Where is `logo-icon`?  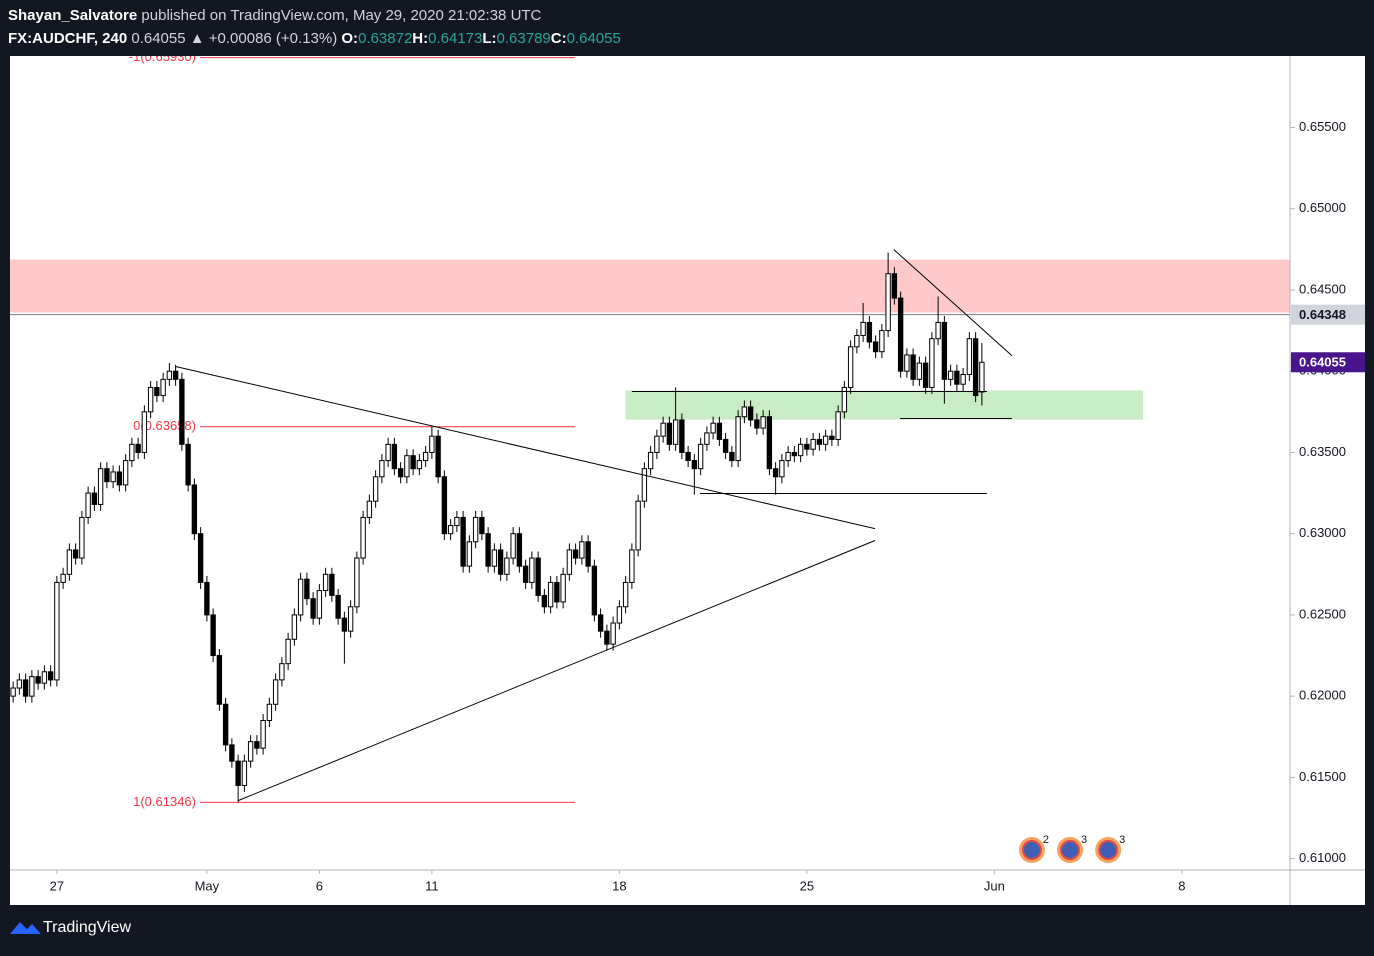 logo-icon is located at coordinates (25, 928).